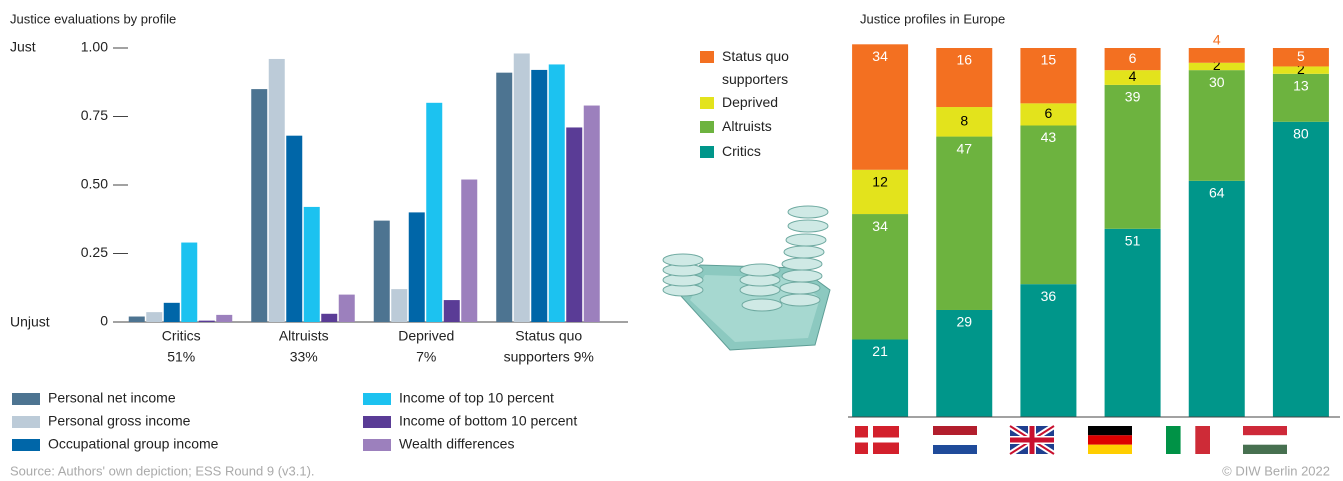 This screenshot has width=1343, height=481. Describe the element at coordinates (304, 336) in the screenshot. I see `x-tick-label: Altruists` at that location.